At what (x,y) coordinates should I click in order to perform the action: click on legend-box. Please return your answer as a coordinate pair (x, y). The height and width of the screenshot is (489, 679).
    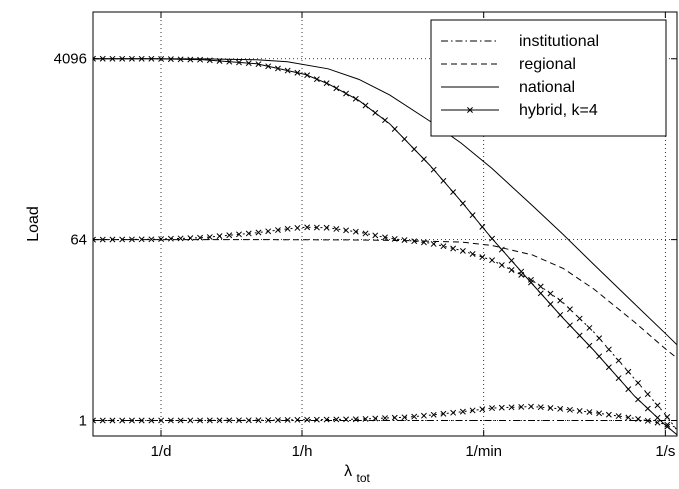
    Looking at the image, I should click on (548, 78).